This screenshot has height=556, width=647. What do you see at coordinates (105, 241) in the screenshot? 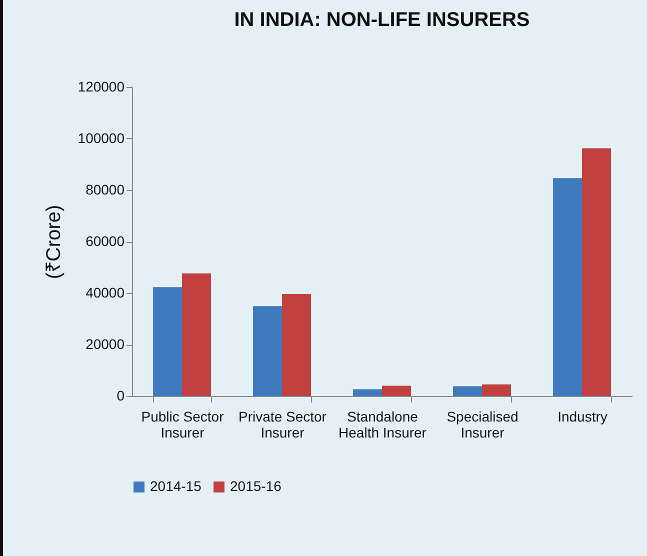
I see `y-tick-label: 60000` at bounding box center [105, 241].